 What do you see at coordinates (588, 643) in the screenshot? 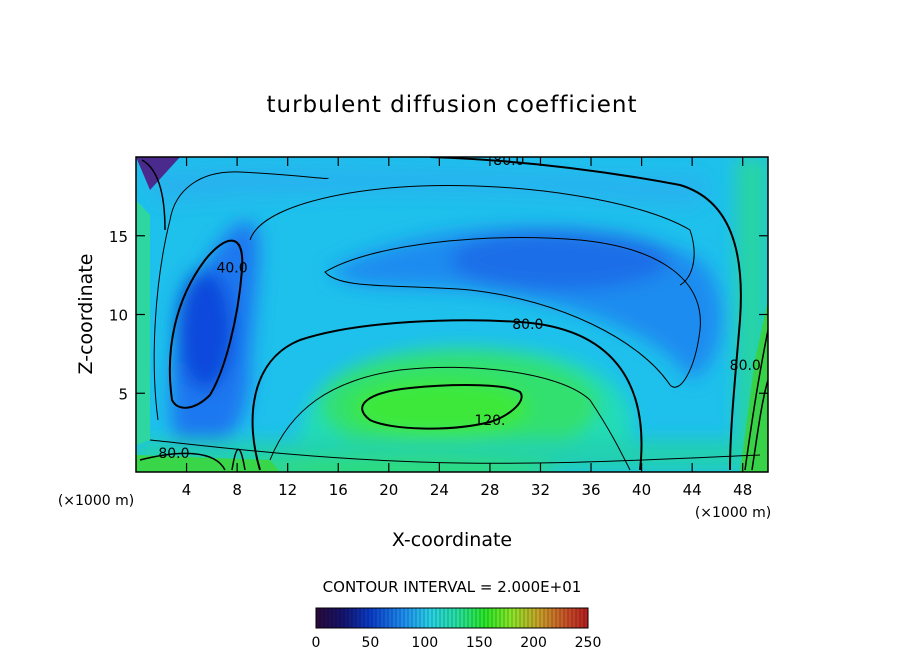
I see `colorbar-tick-label: 250` at bounding box center [588, 643].